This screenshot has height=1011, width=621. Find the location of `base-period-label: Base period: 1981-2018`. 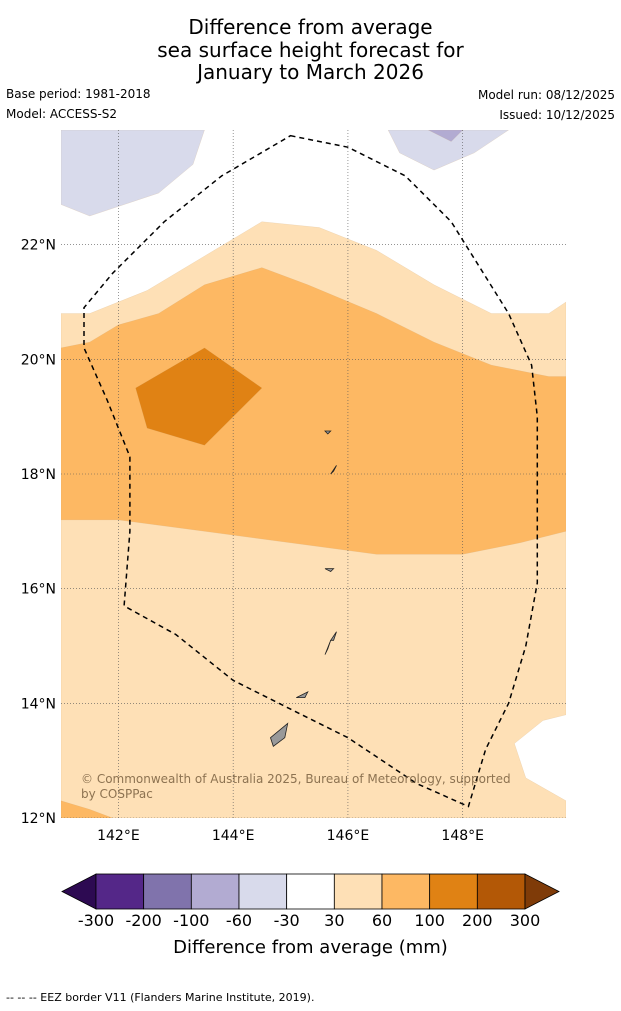

base-period-label: Base period: 1981-2018 is located at coordinates (78, 94).